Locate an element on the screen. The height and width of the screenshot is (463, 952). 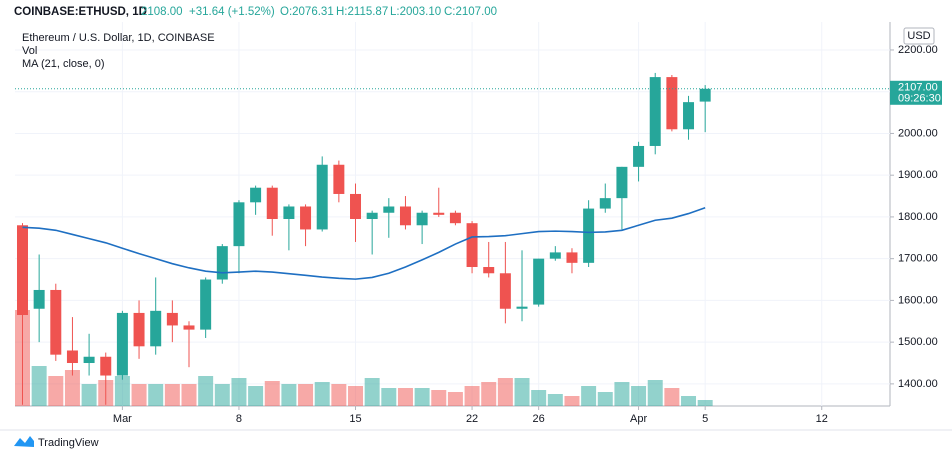
y-tick-label: 1500.00 is located at coordinates (918, 342).